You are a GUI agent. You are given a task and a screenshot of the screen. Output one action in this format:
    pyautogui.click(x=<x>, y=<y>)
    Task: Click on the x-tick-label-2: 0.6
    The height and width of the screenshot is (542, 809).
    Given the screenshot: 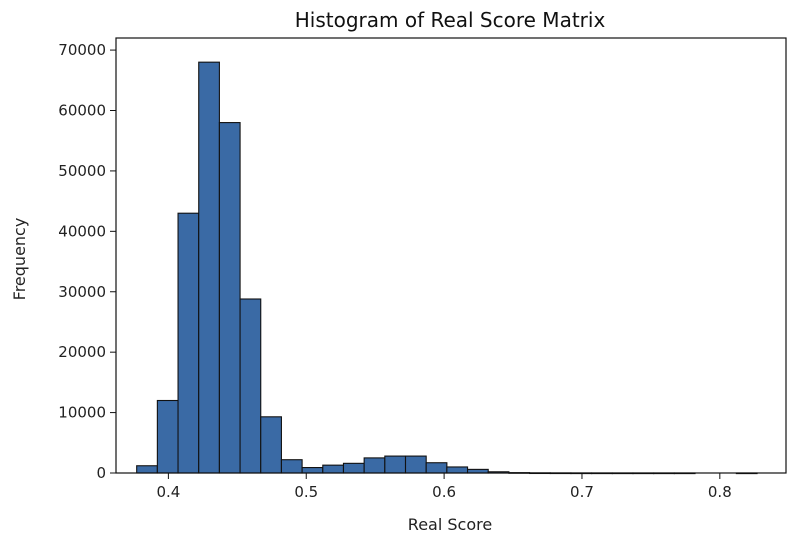 What is the action you would take?
    pyautogui.click(x=444, y=492)
    